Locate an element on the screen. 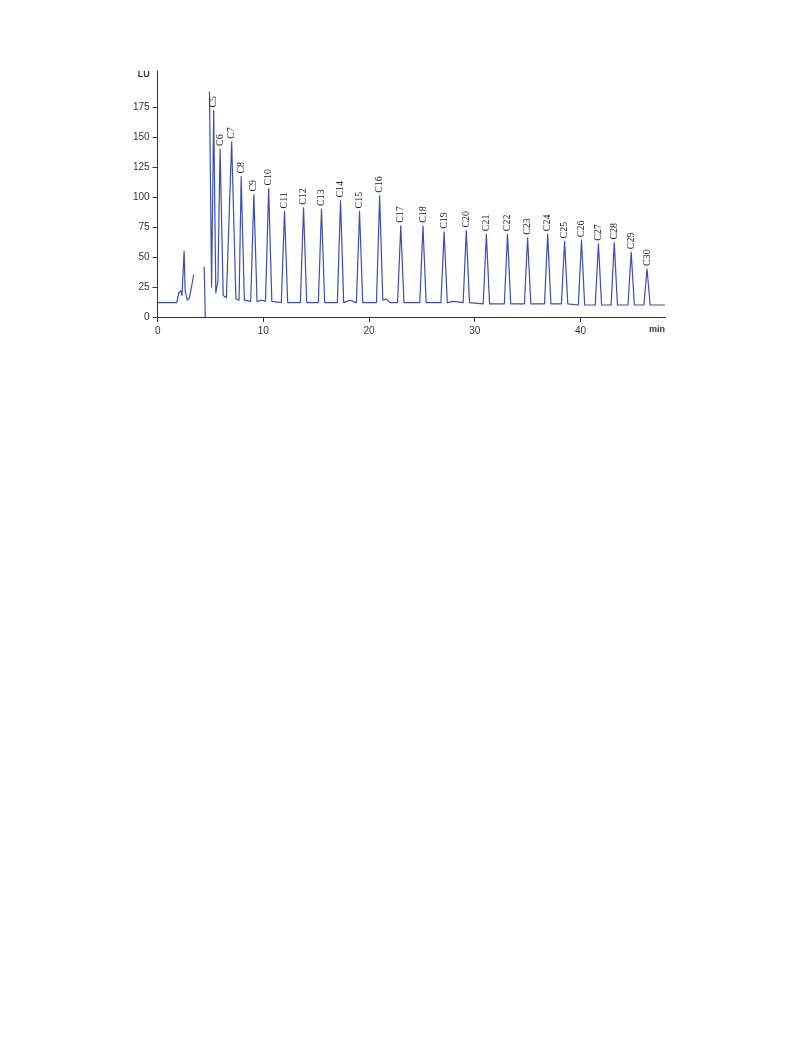 Image resolution: width=793 pixels, height=1039 pixels. y-tick-label: 175 is located at coordinates (142, 106).